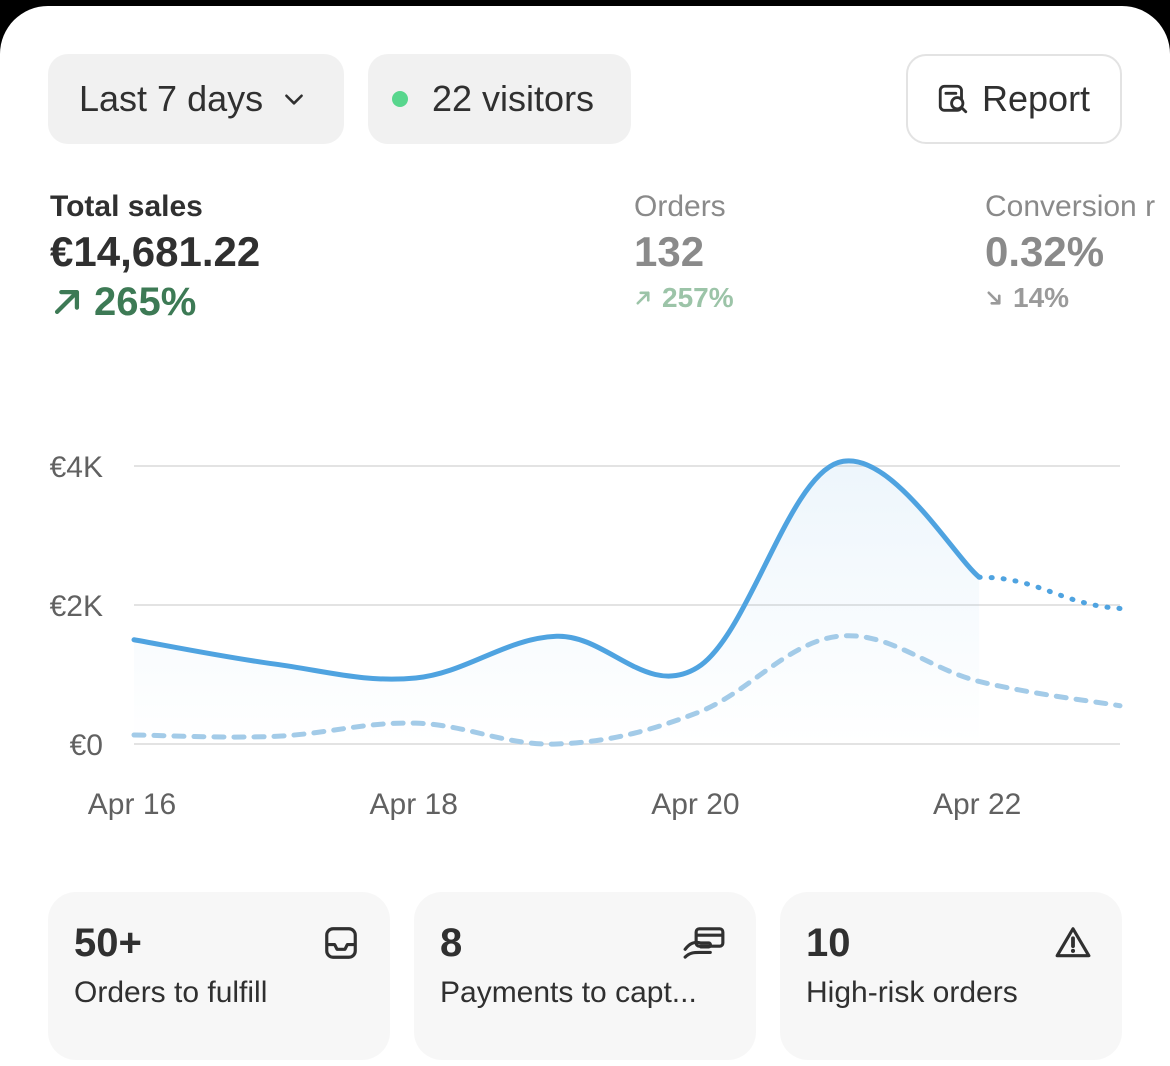  What do you see at coordinates (994, 298) in the screenshot?
I see `arrow-down-right-icon` at bounding box center [994, 298].